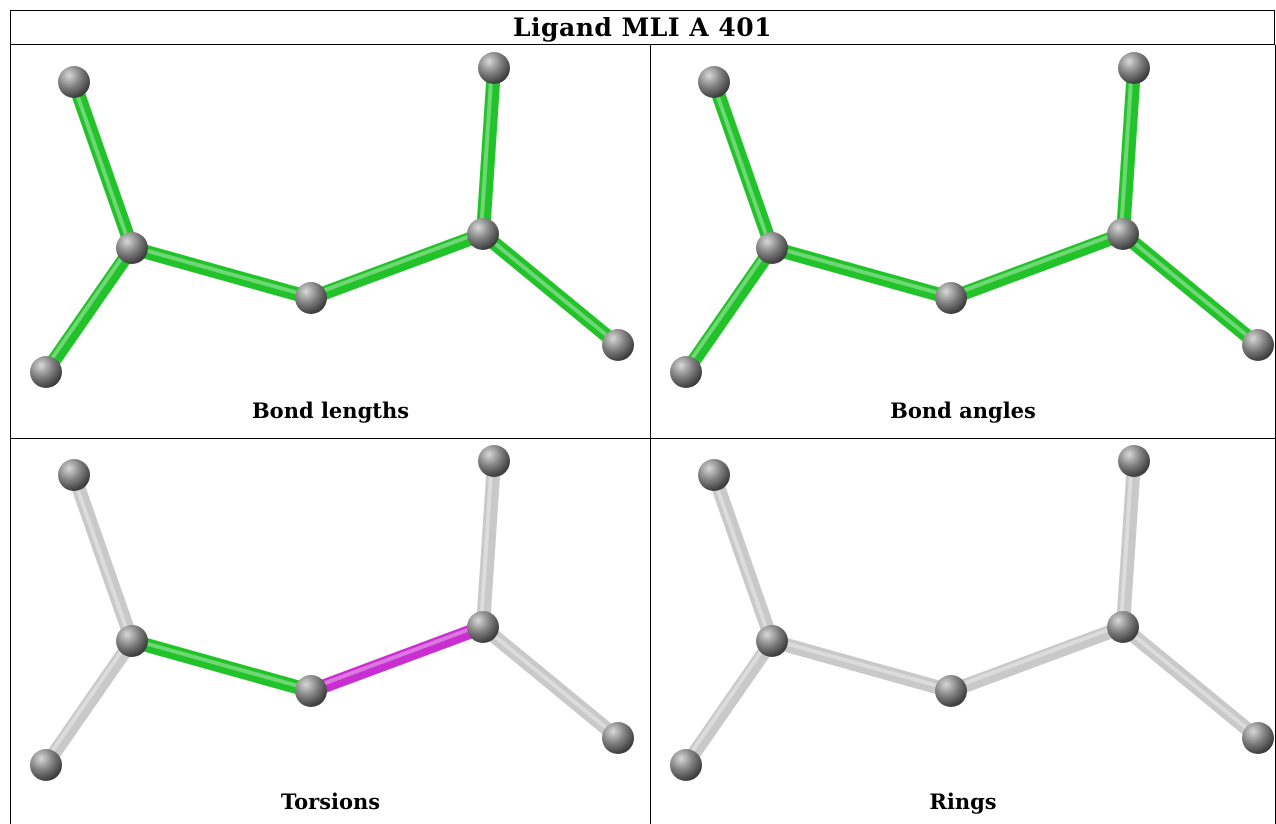 The image size is (1276, 824). What do you see at coordinates (642, 27) in the screenshot?
I see `figure-title: Ligand MLI A 401` at bounding box center [642, 27].